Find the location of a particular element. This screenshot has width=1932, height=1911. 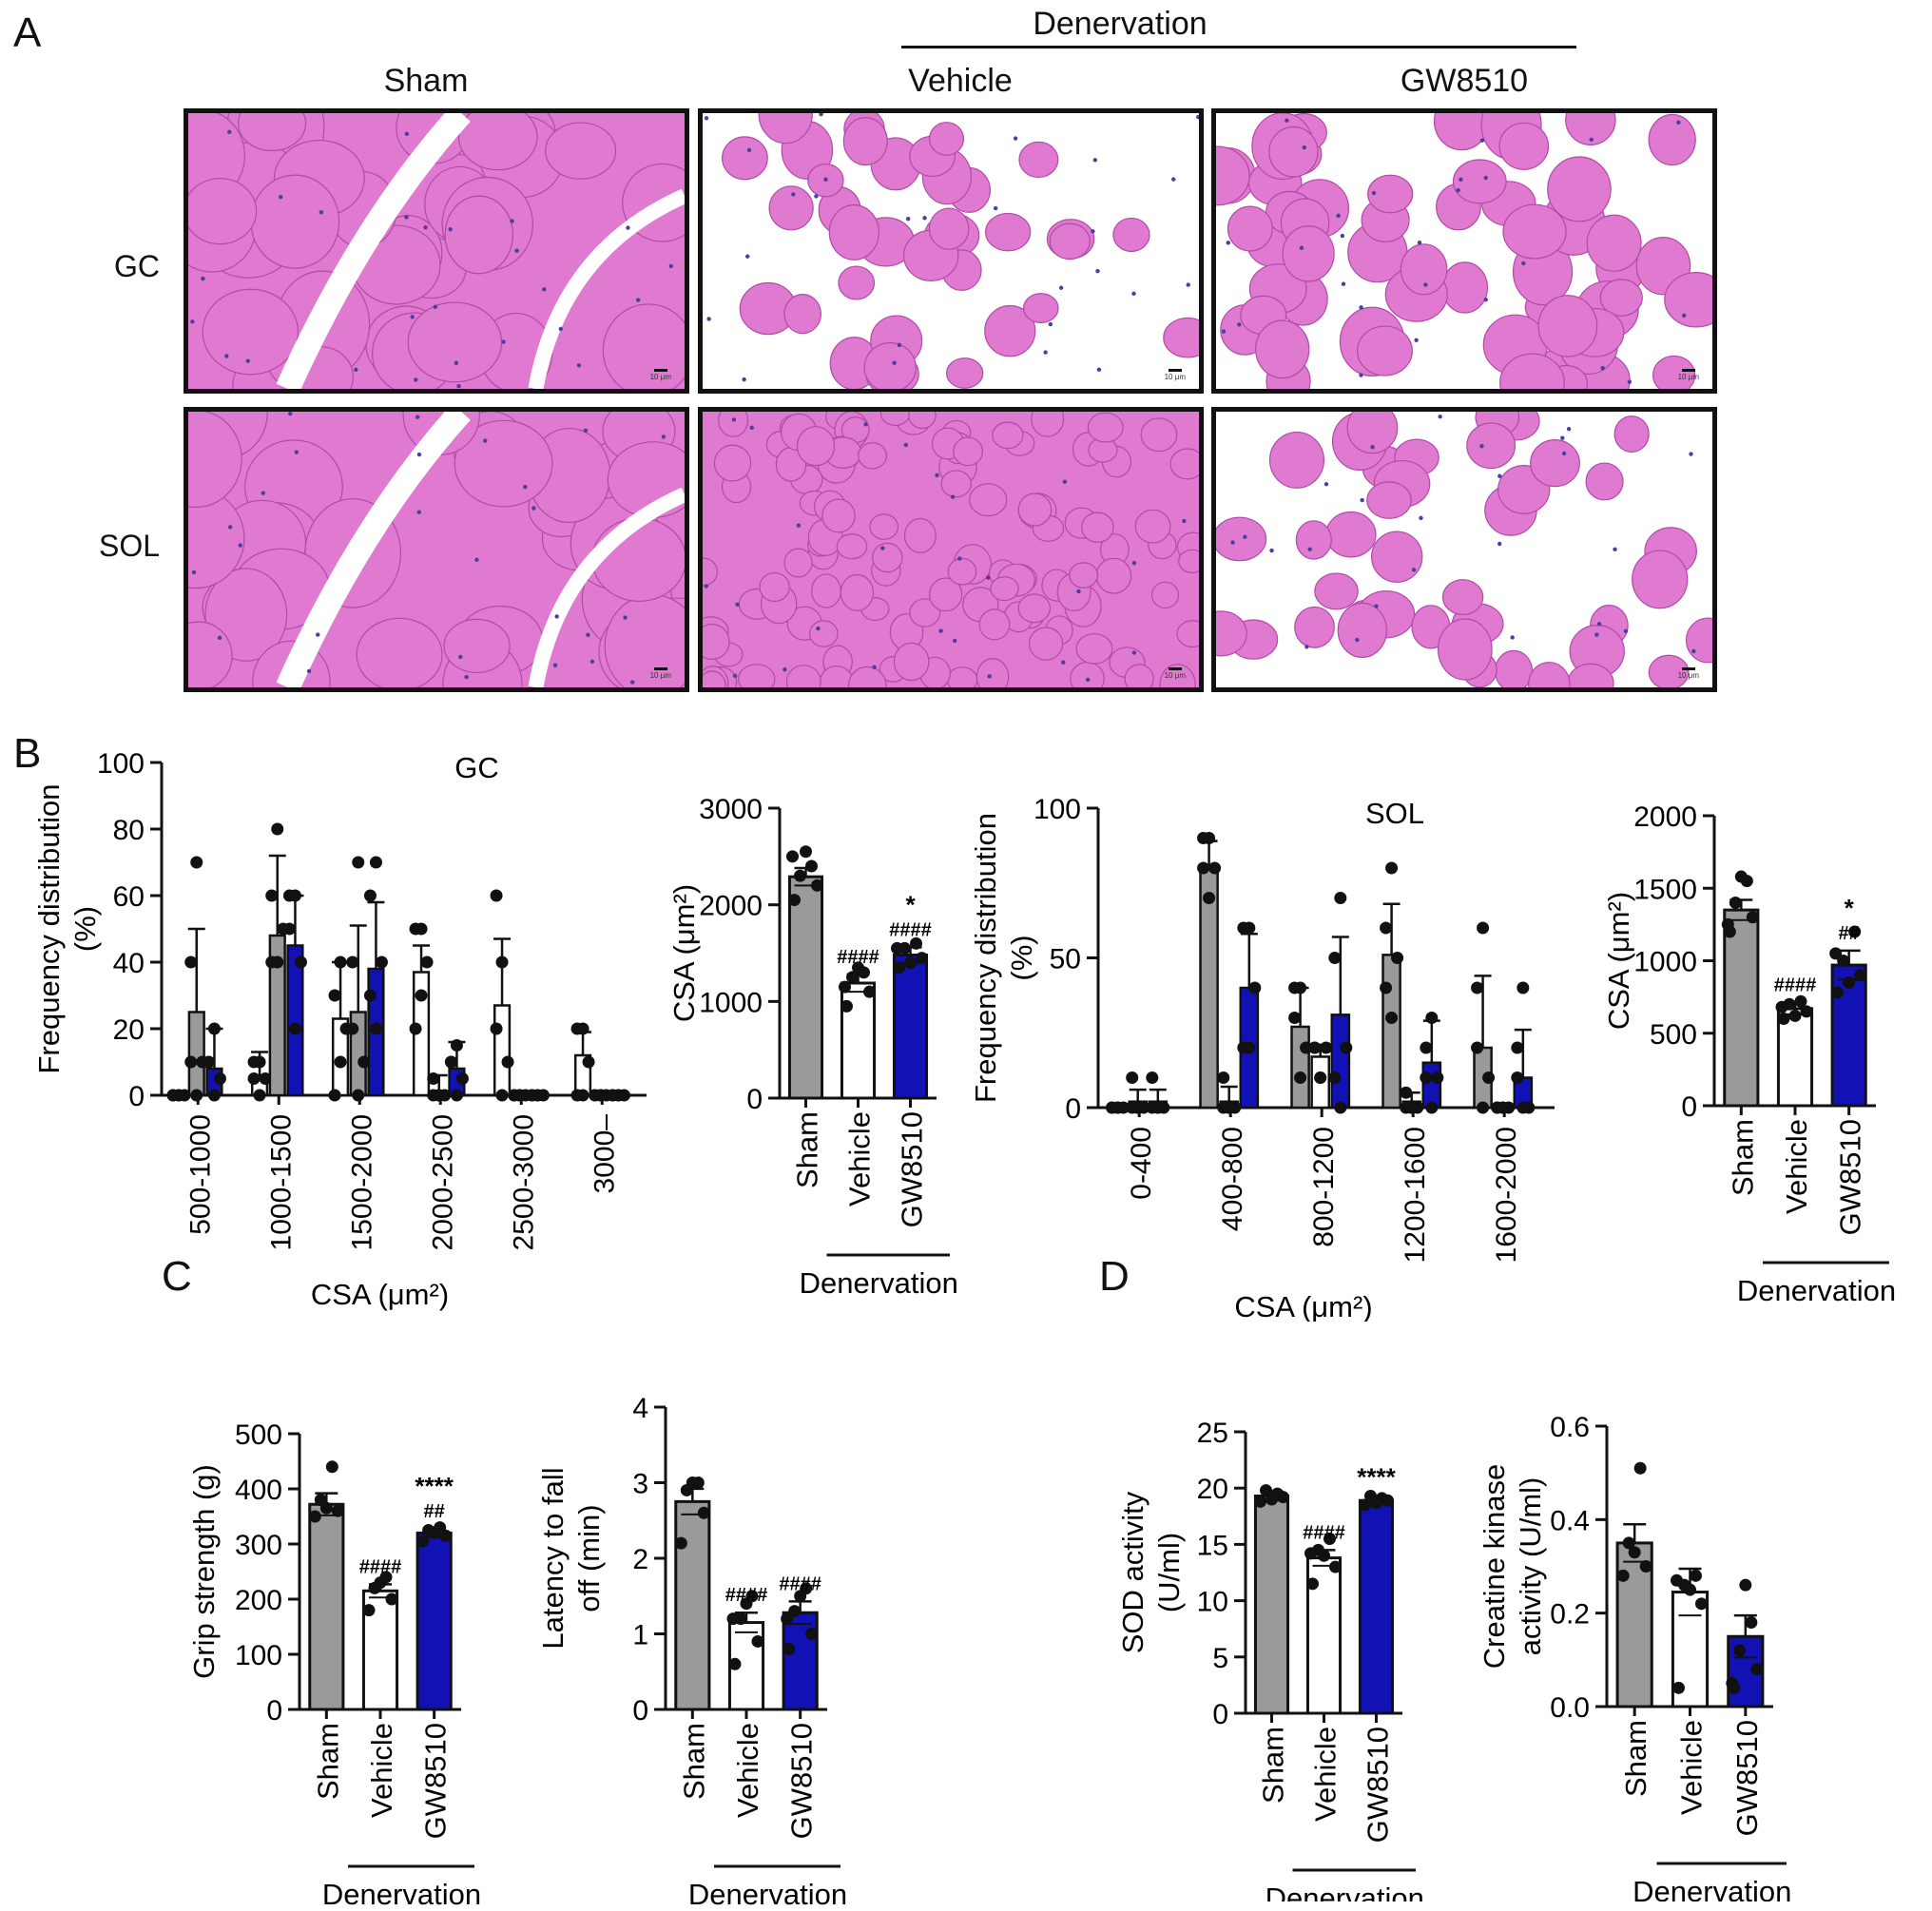

y-tick-label: 20 is located at coordinates (129, 1030).